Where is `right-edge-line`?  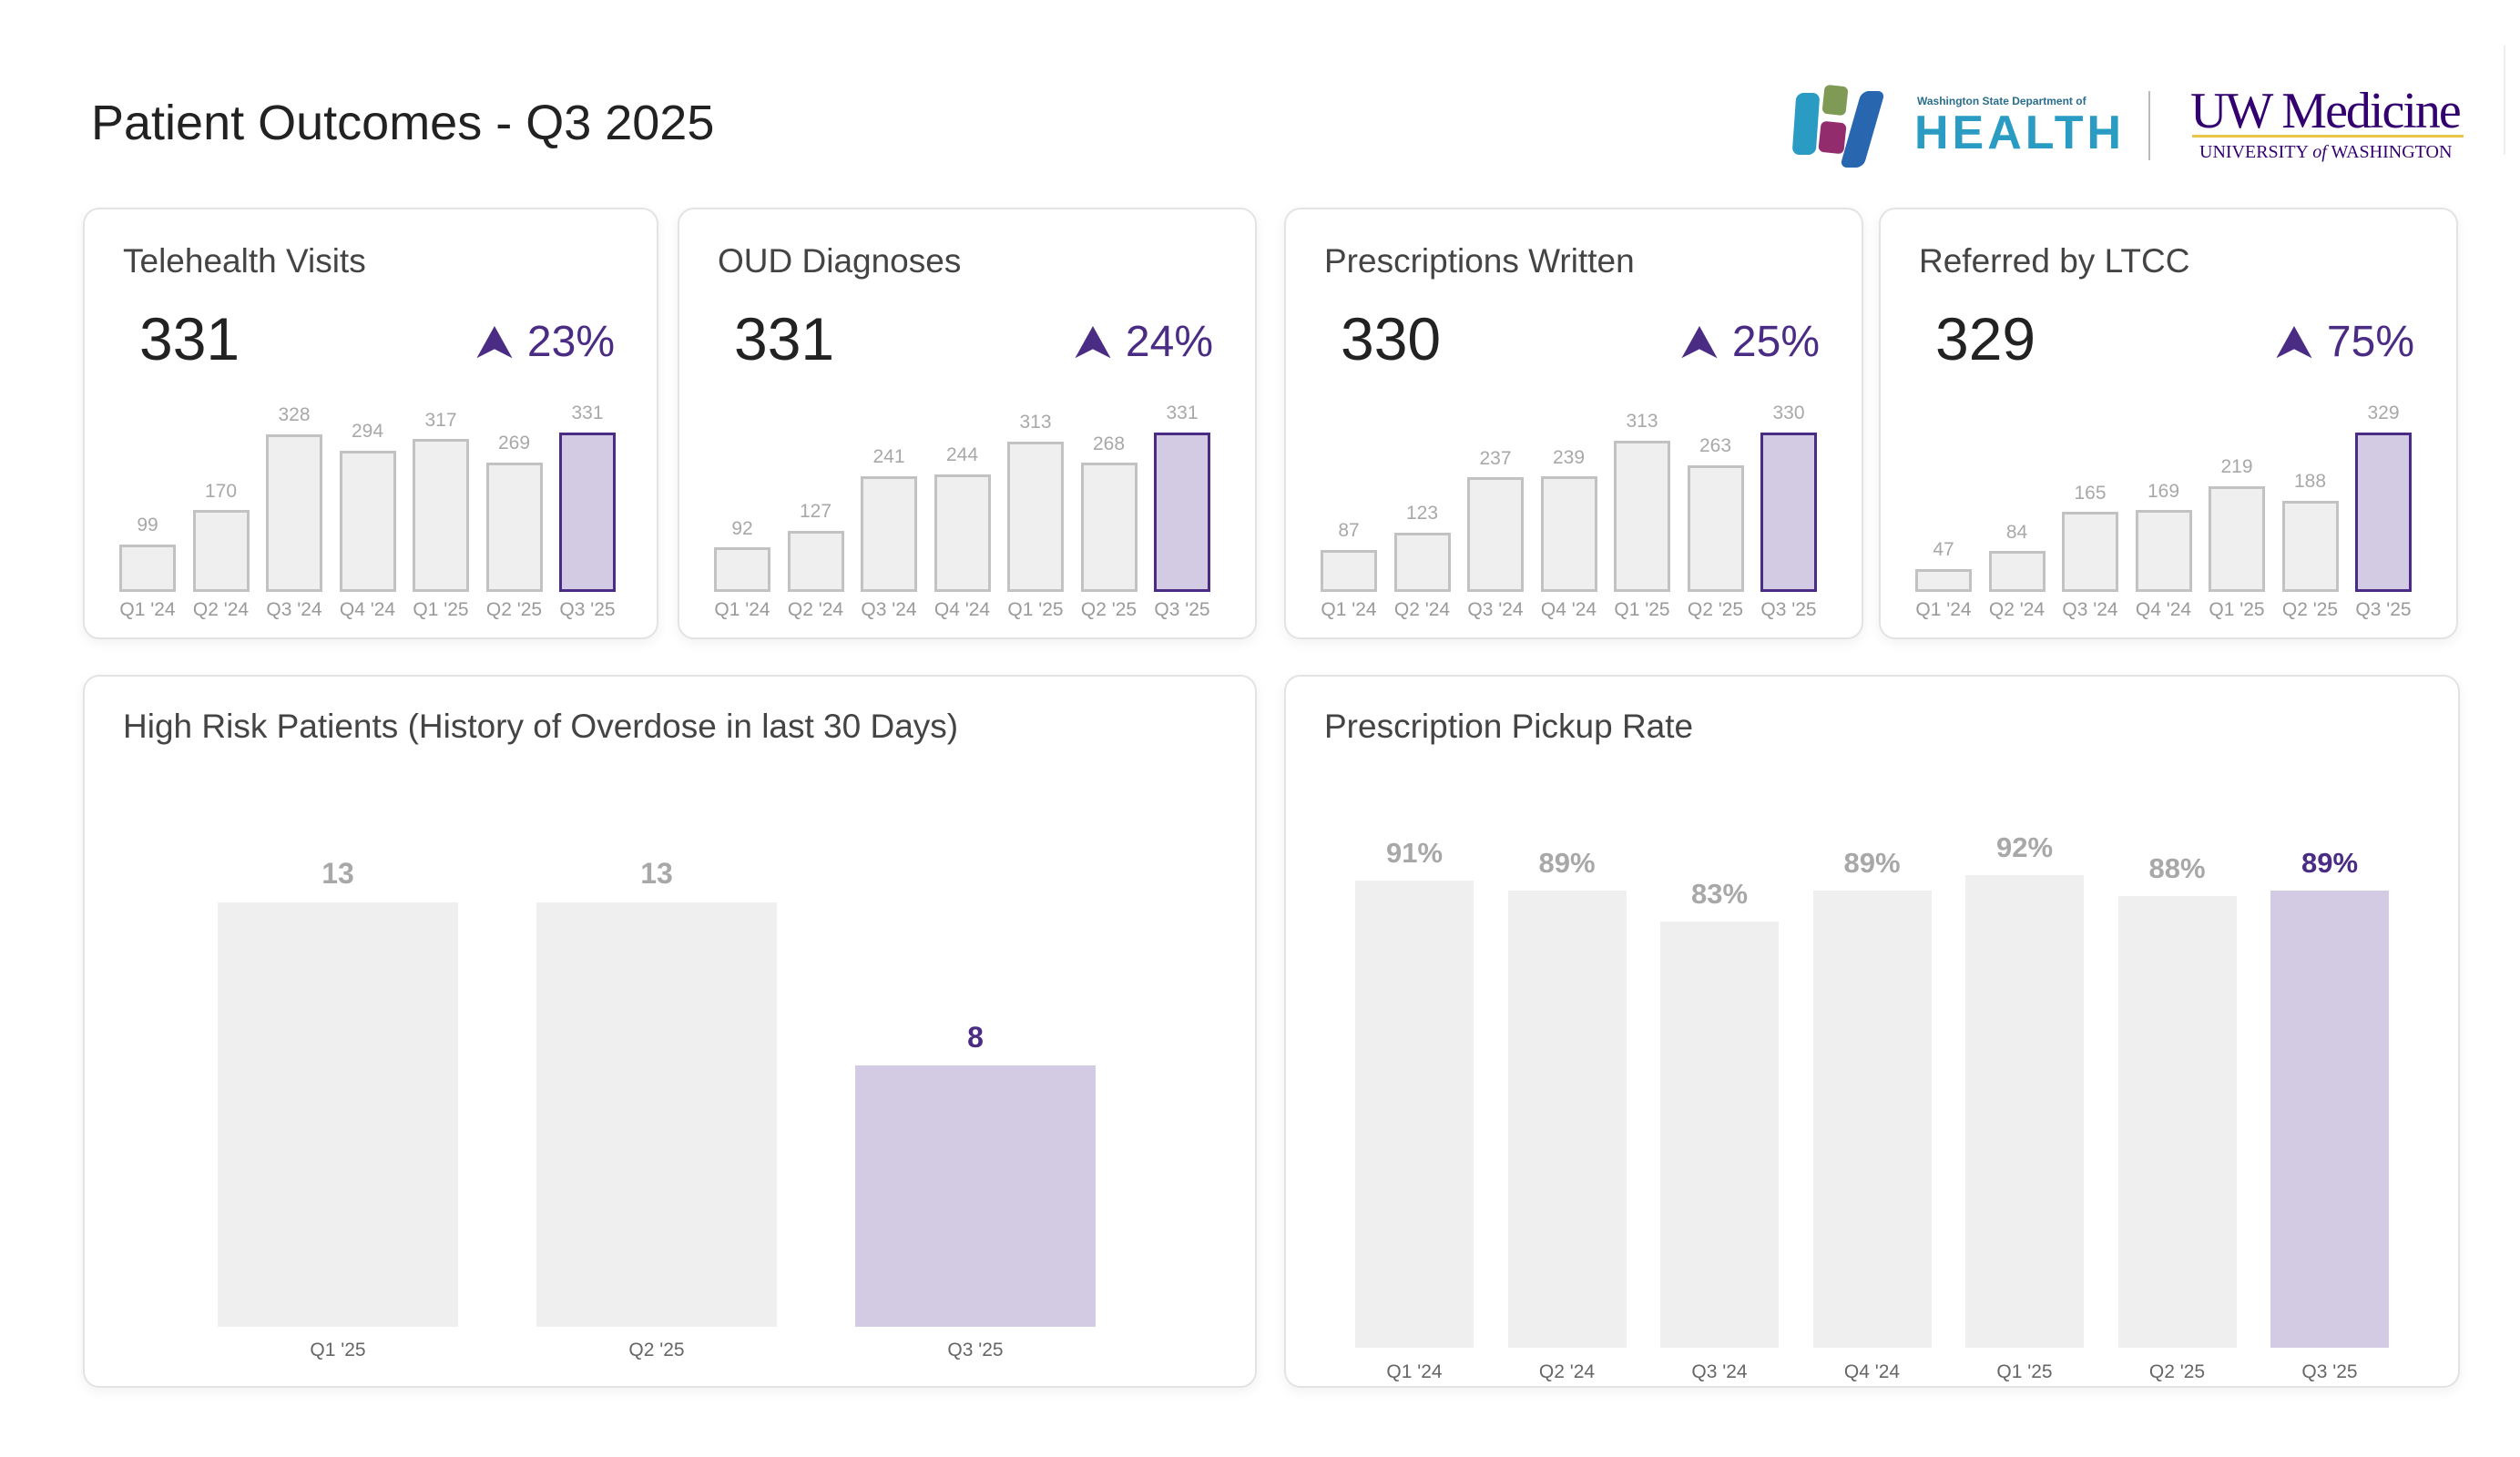
right-edge-line is located at coordinates (2504, 101).